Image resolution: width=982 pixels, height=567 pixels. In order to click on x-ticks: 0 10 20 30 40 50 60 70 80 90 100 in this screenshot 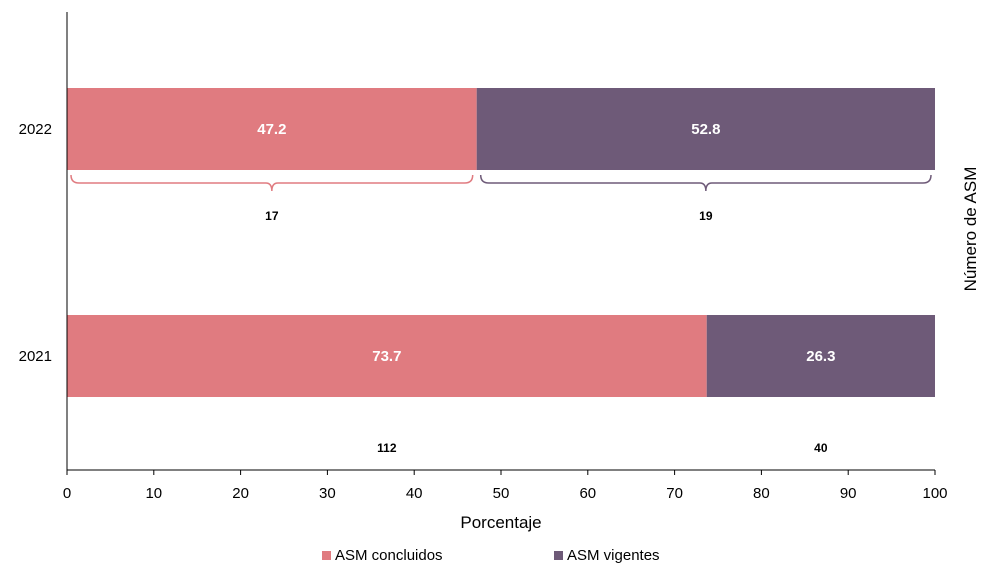, I will do `click(505, 486)`.